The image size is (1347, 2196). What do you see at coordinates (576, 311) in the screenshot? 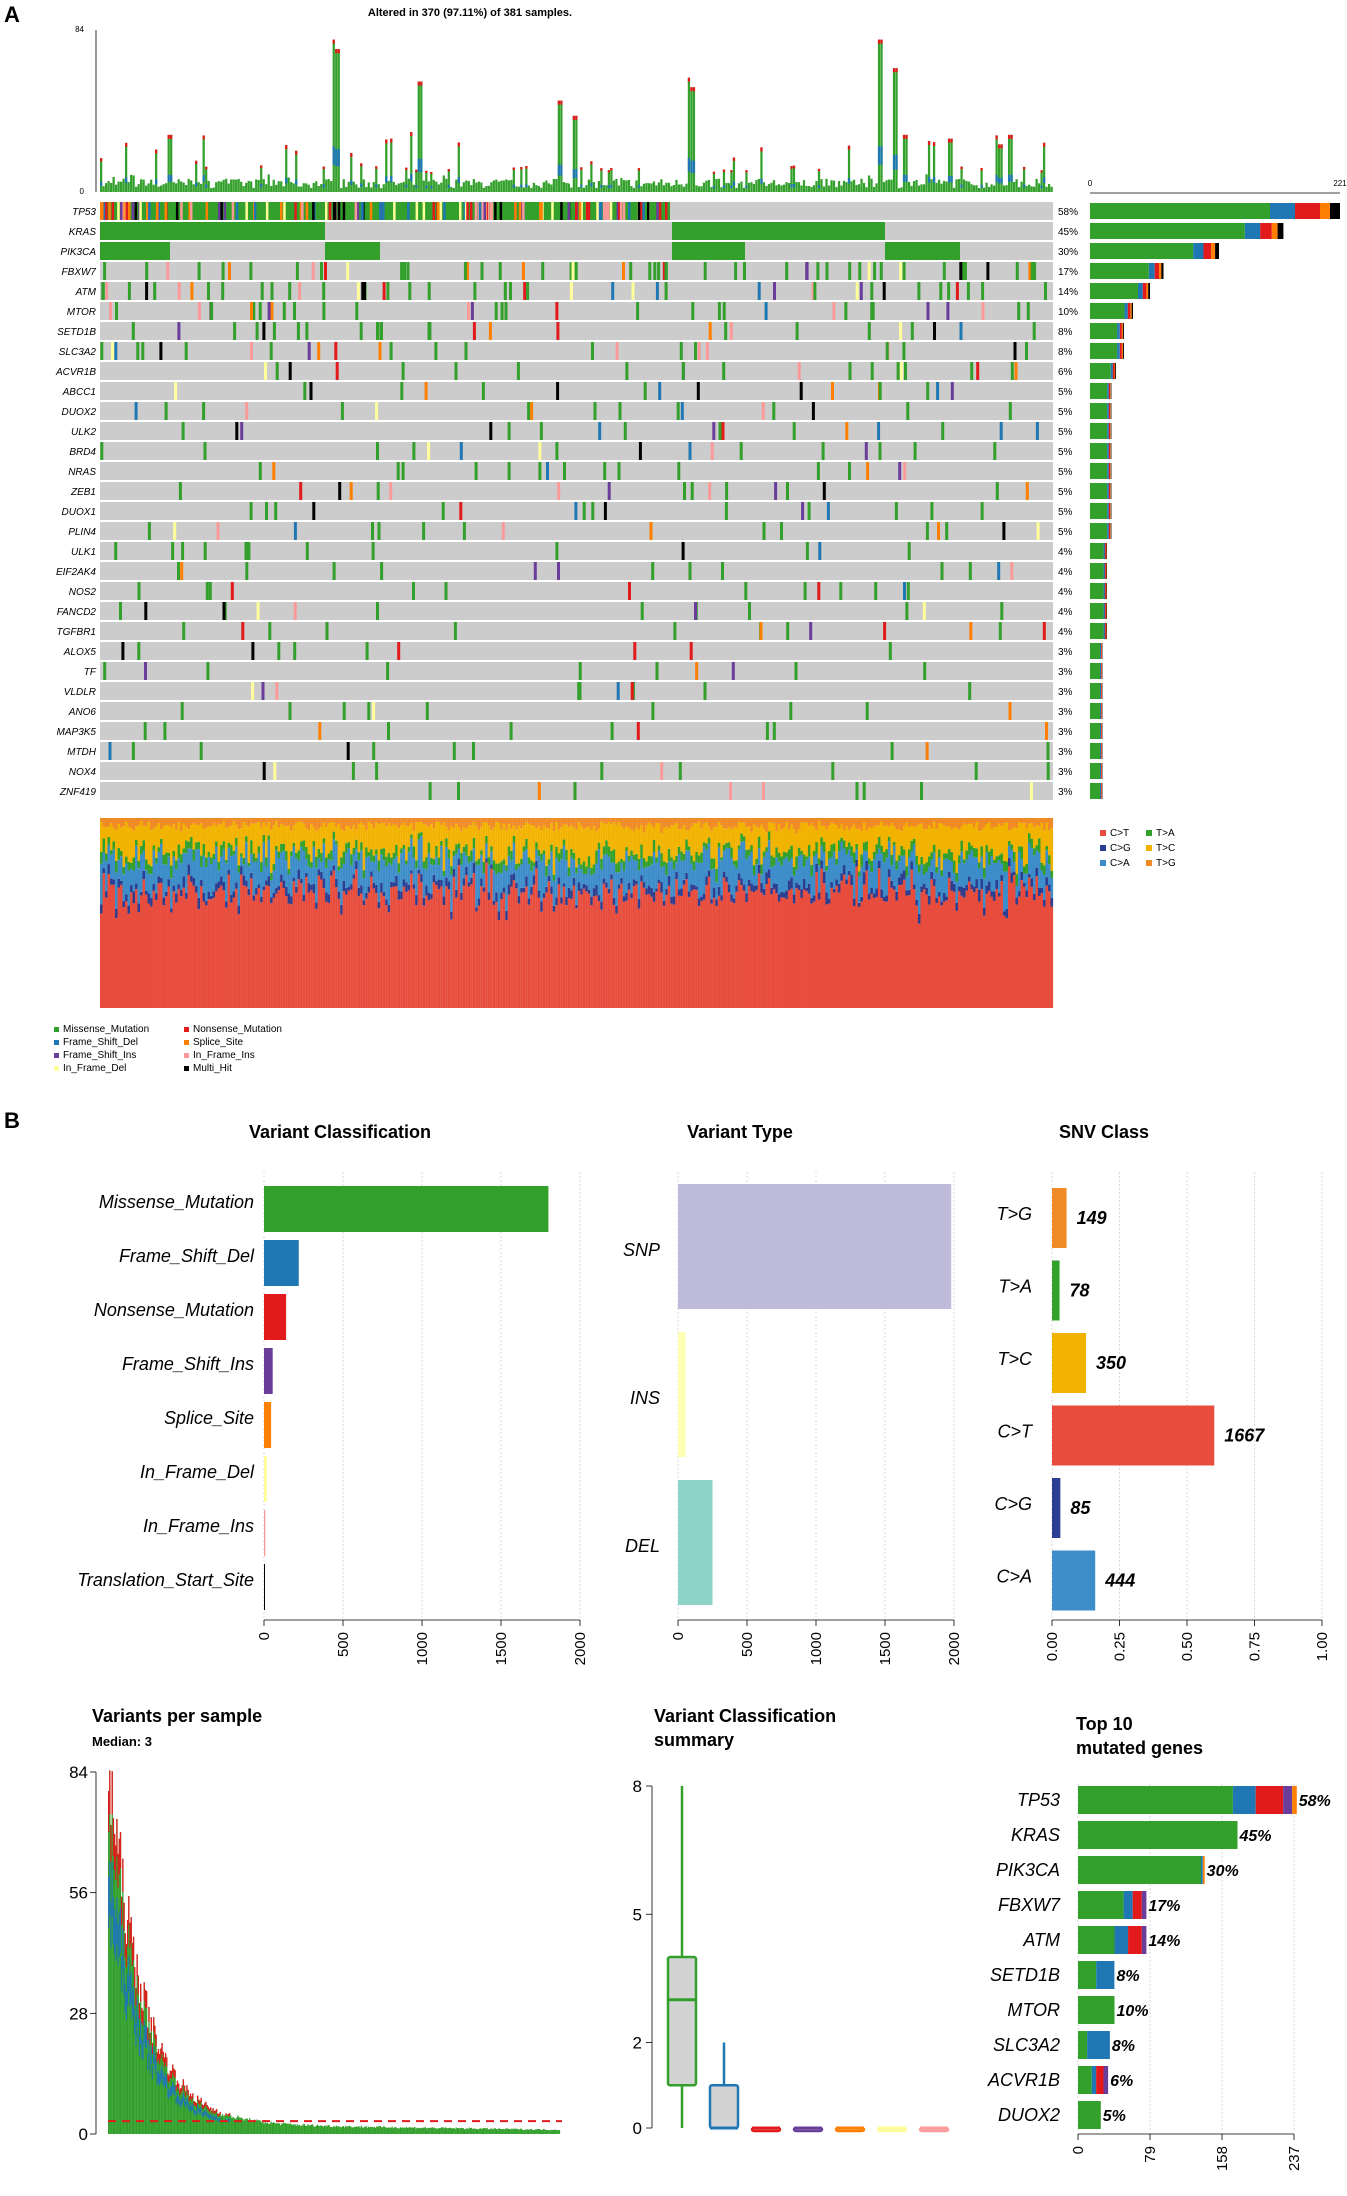
I see `oncoplot-row-bg` at bounding box center [576, 311].